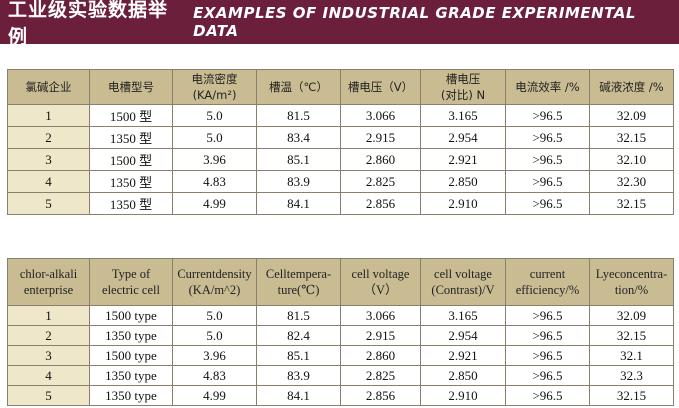  I want to click on header-cell: Currentdensity (KA/m^2), so click(214, 282).